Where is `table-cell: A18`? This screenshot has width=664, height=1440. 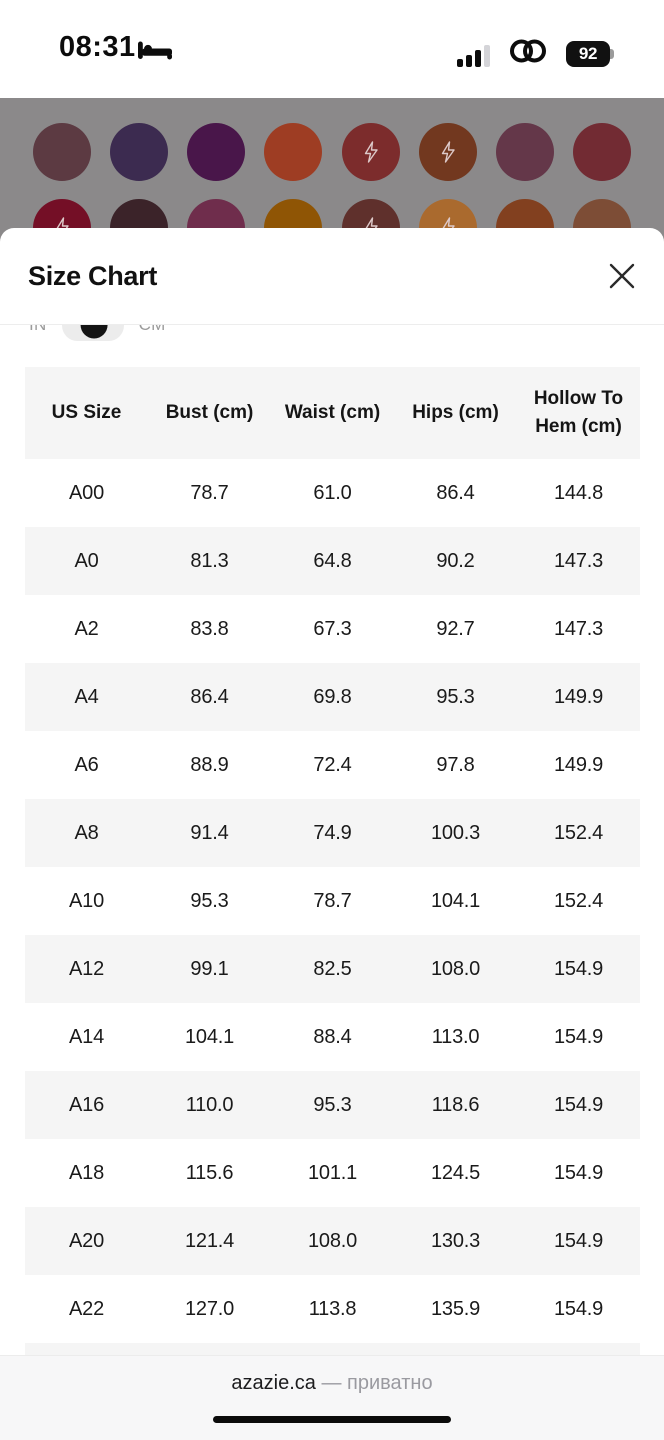
table-cell: A18 is located at coordinates (86, 1172).